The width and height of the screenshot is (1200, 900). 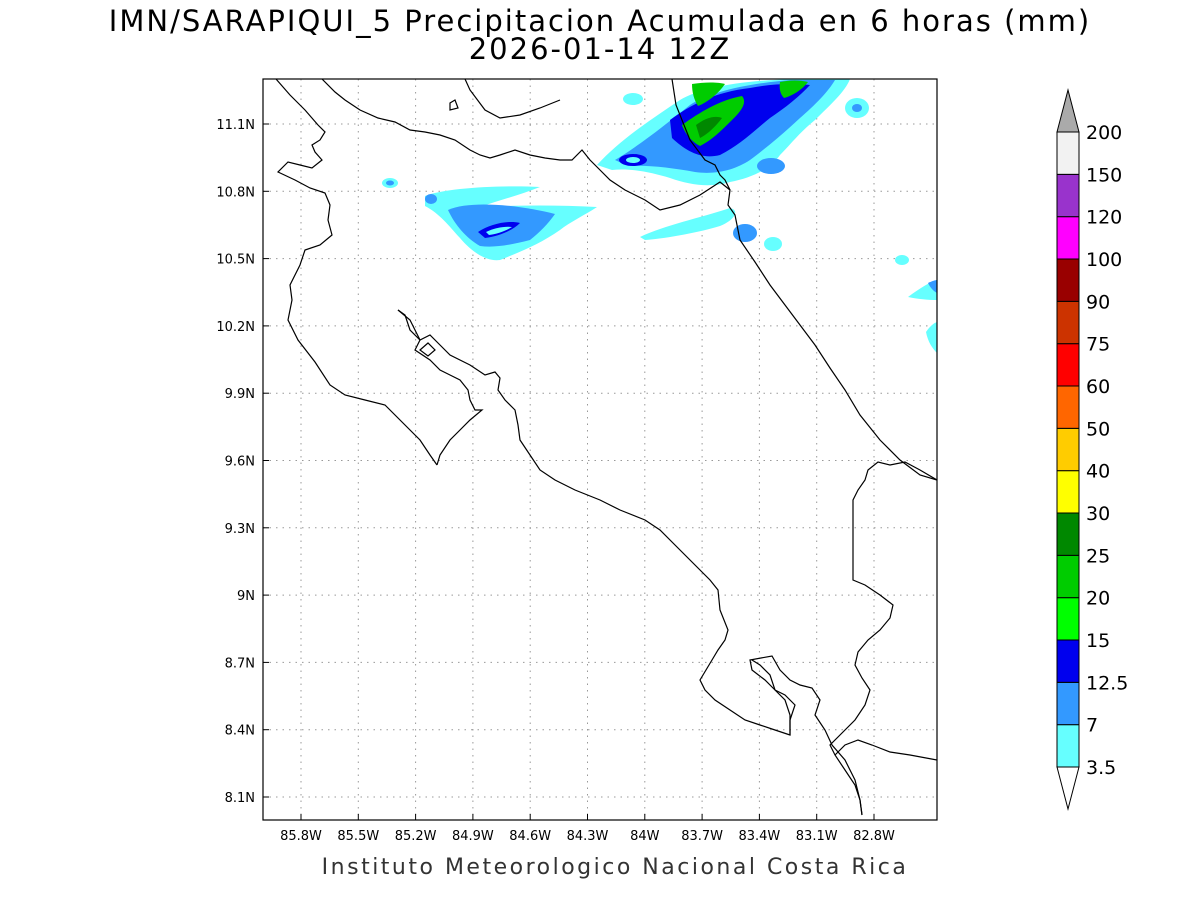 What do you see at coordinates (440, 387) in the screenshot?
I see `nicoya-inner` at bounding box center [440, 387].